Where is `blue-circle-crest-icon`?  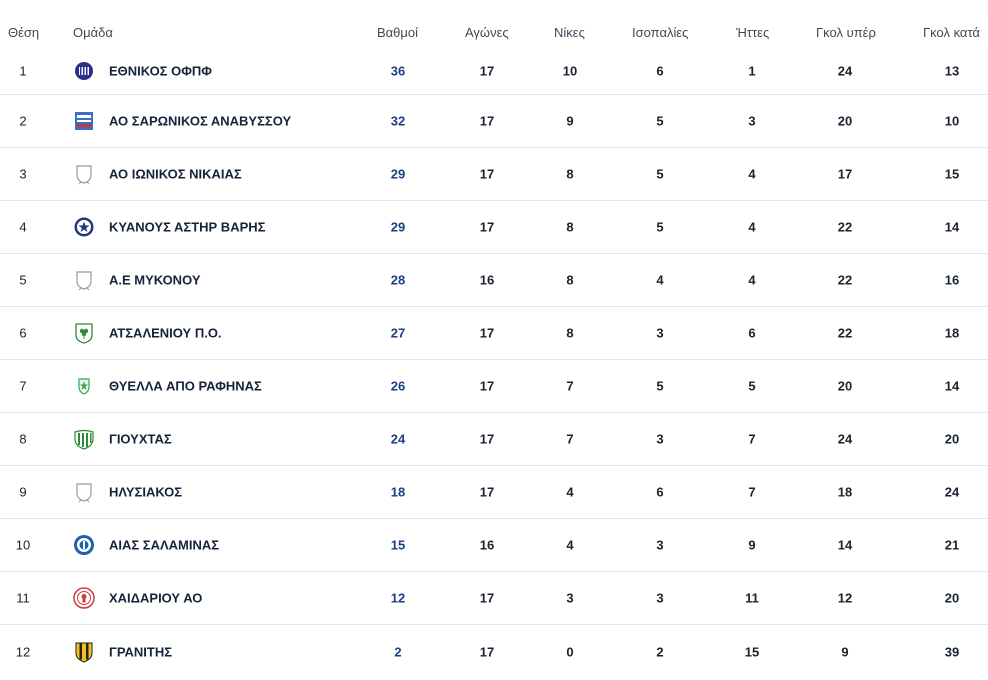 blue-circle-crest-icon is located at coordinates (84, 545).